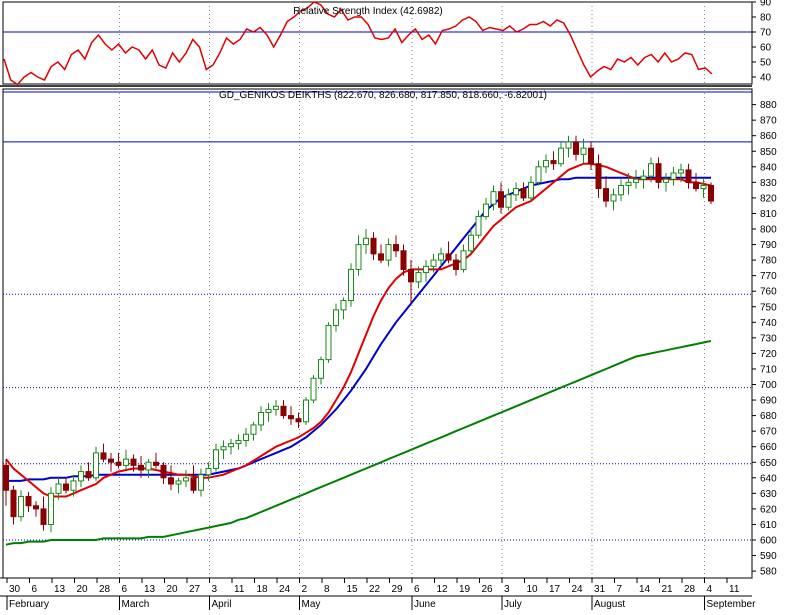 This screenshot has height=615, width=794. I want to click on price-y-tick-label: 750, so click(768, 307).